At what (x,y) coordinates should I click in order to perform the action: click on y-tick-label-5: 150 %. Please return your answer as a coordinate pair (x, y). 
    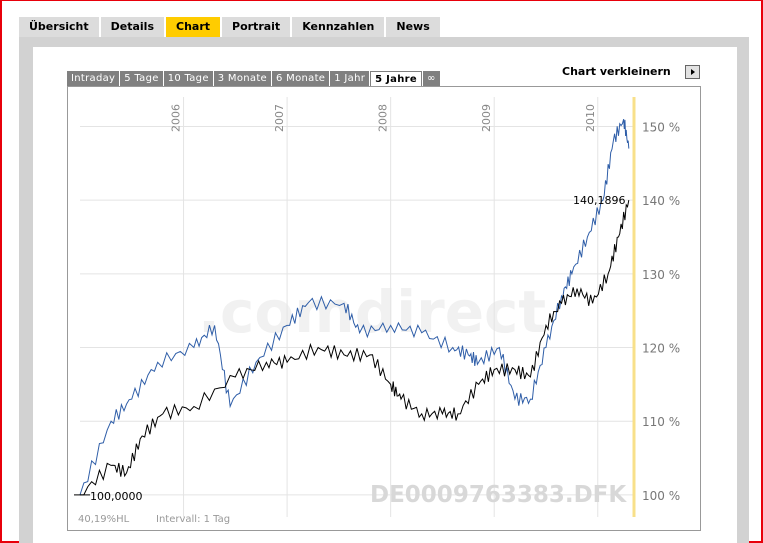
    Looking at the image, I should click on (661, 127).